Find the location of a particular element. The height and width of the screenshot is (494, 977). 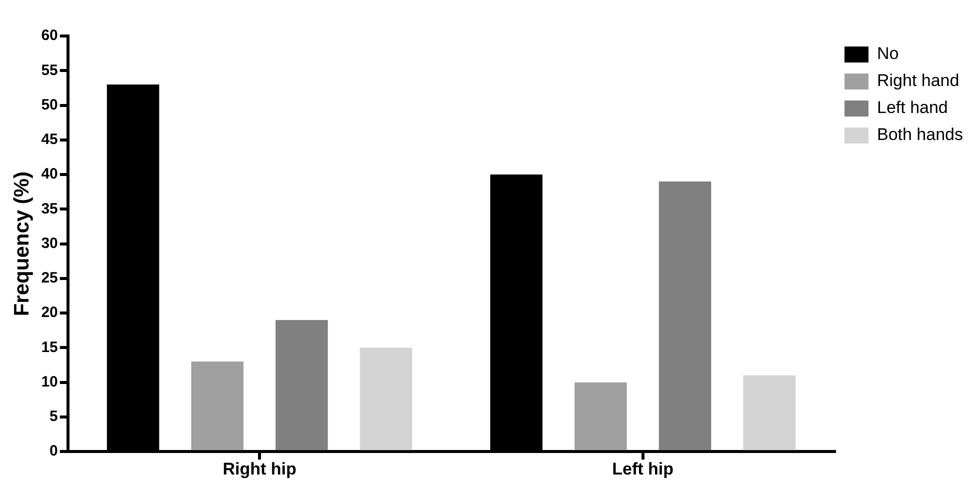

y-tick-label: 50 is located at coordinates (49, 105).